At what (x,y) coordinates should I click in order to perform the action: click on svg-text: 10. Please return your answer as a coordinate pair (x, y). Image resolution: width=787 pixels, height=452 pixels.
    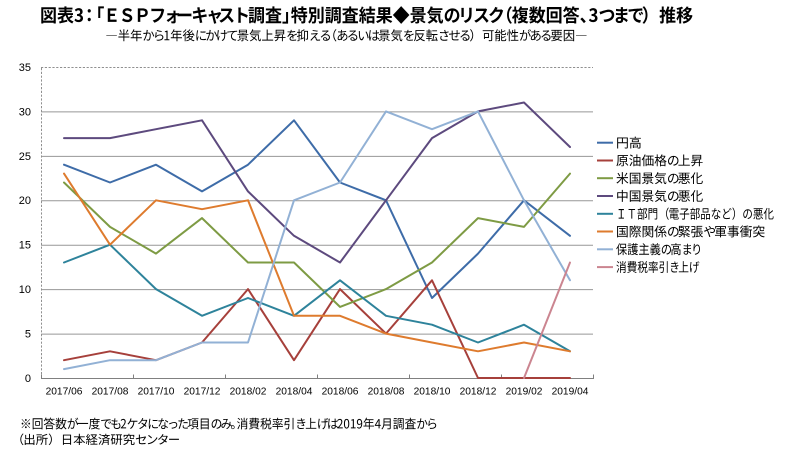
    Looking at the image, I should click on (25, 290).